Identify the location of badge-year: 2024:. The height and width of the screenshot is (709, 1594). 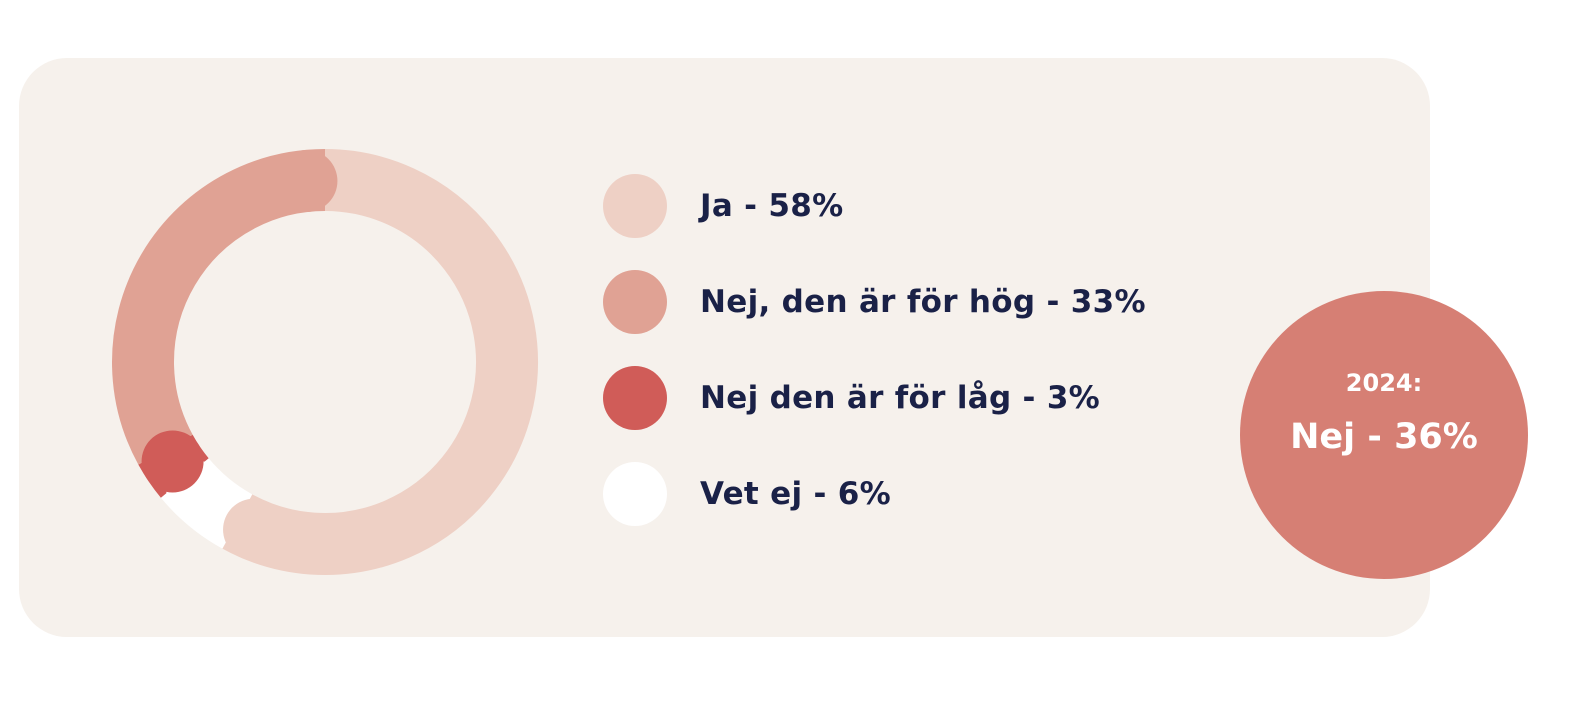
(1384, 383).